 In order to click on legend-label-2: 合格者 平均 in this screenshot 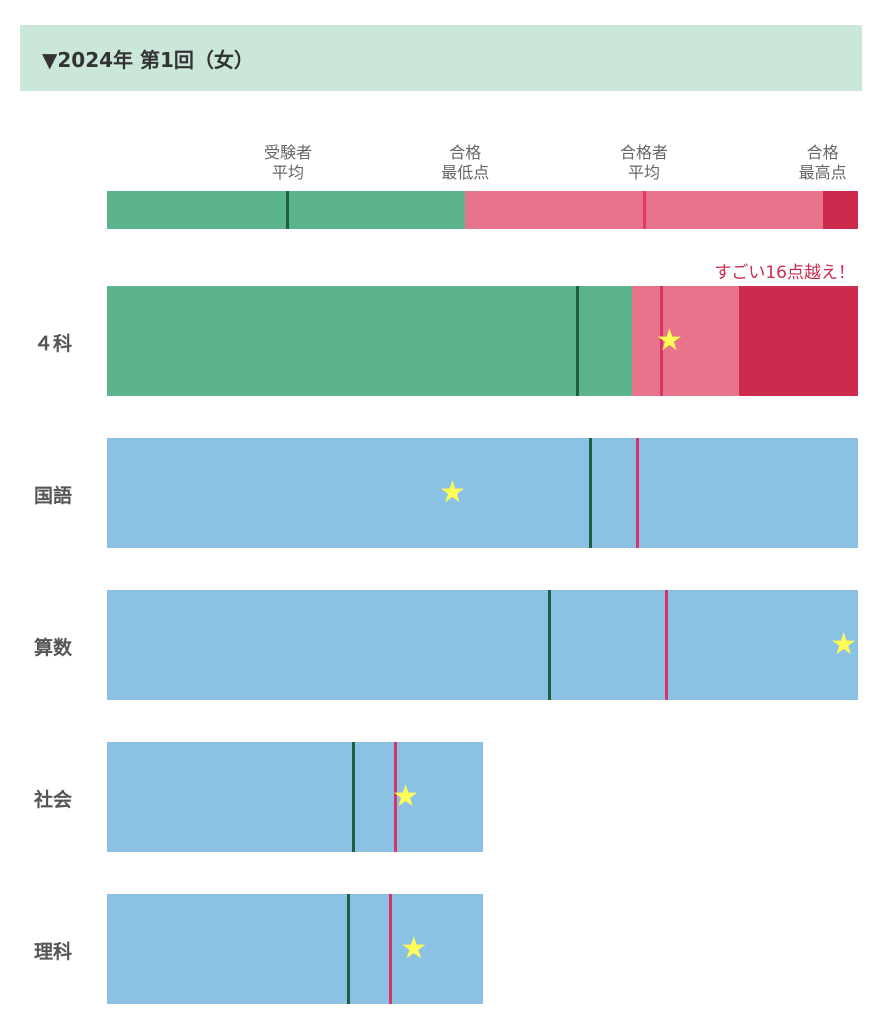, I will do `click(644, 163)`.